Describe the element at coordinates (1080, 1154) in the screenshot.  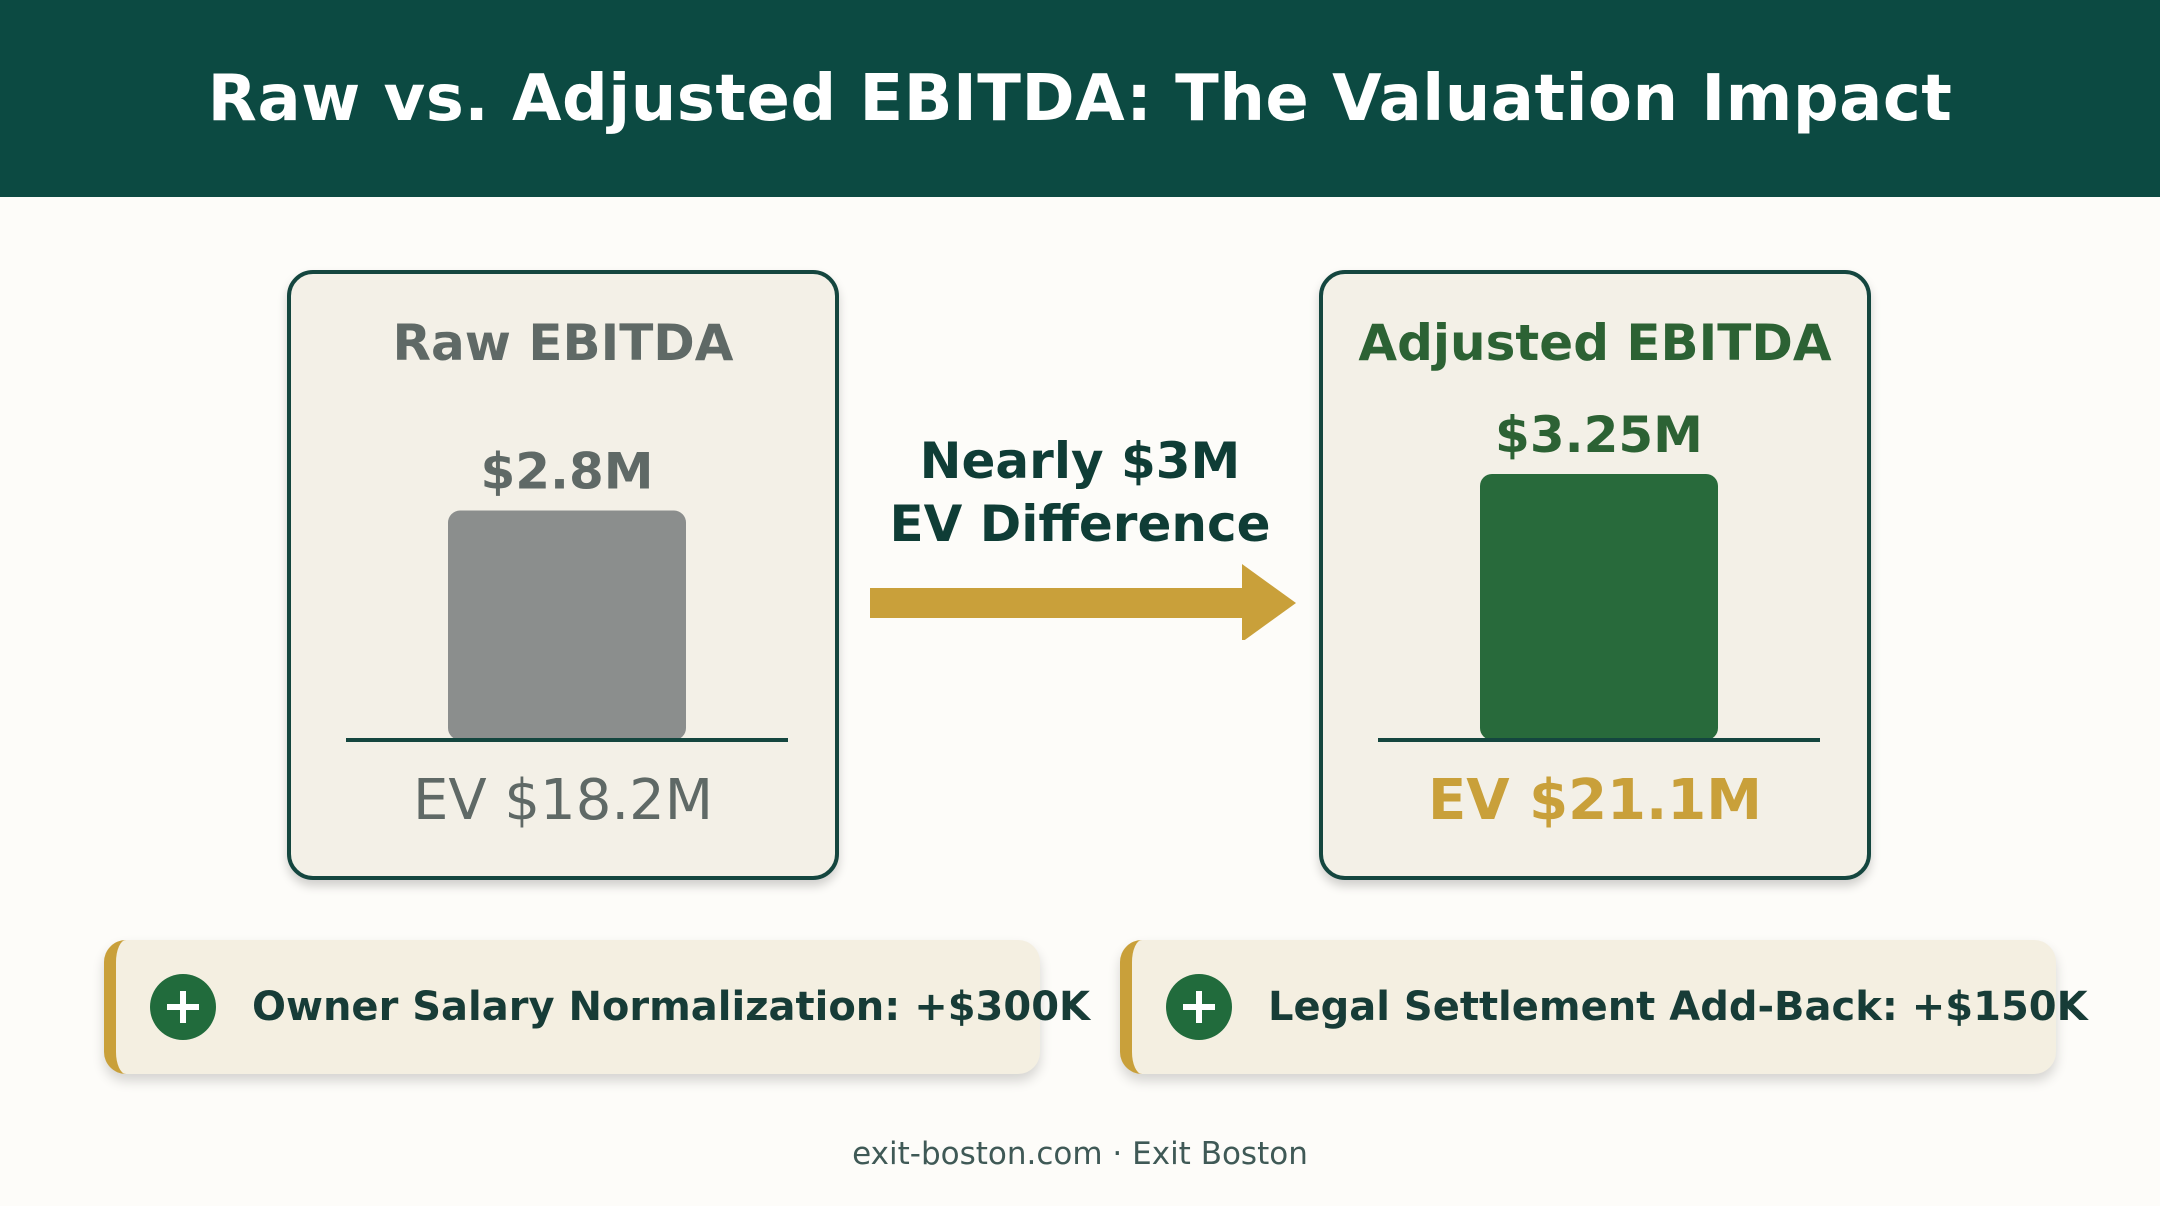
I see `footer-credit: exit-boston.com · Exit Boston` at that location.